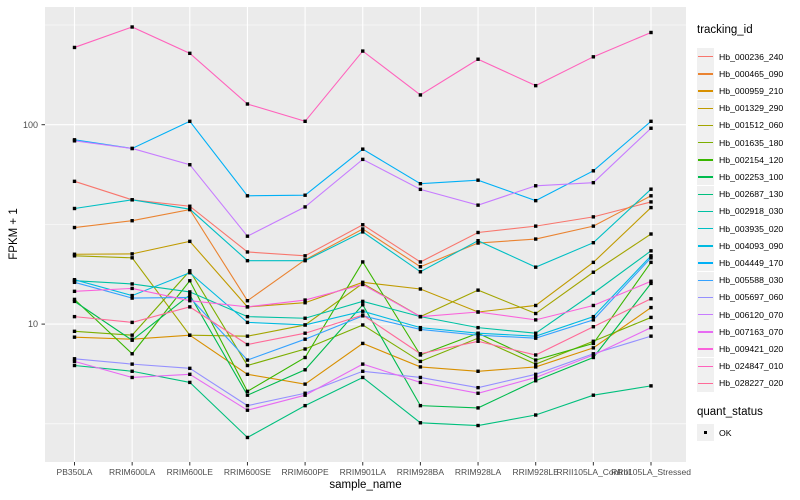 This screenshot has height=500, width=800. What do you see at coordinates (751, 73) in the screenshot?
I see `legend-entry-label: Hb_000465_090` at bounding box center [751, 73].